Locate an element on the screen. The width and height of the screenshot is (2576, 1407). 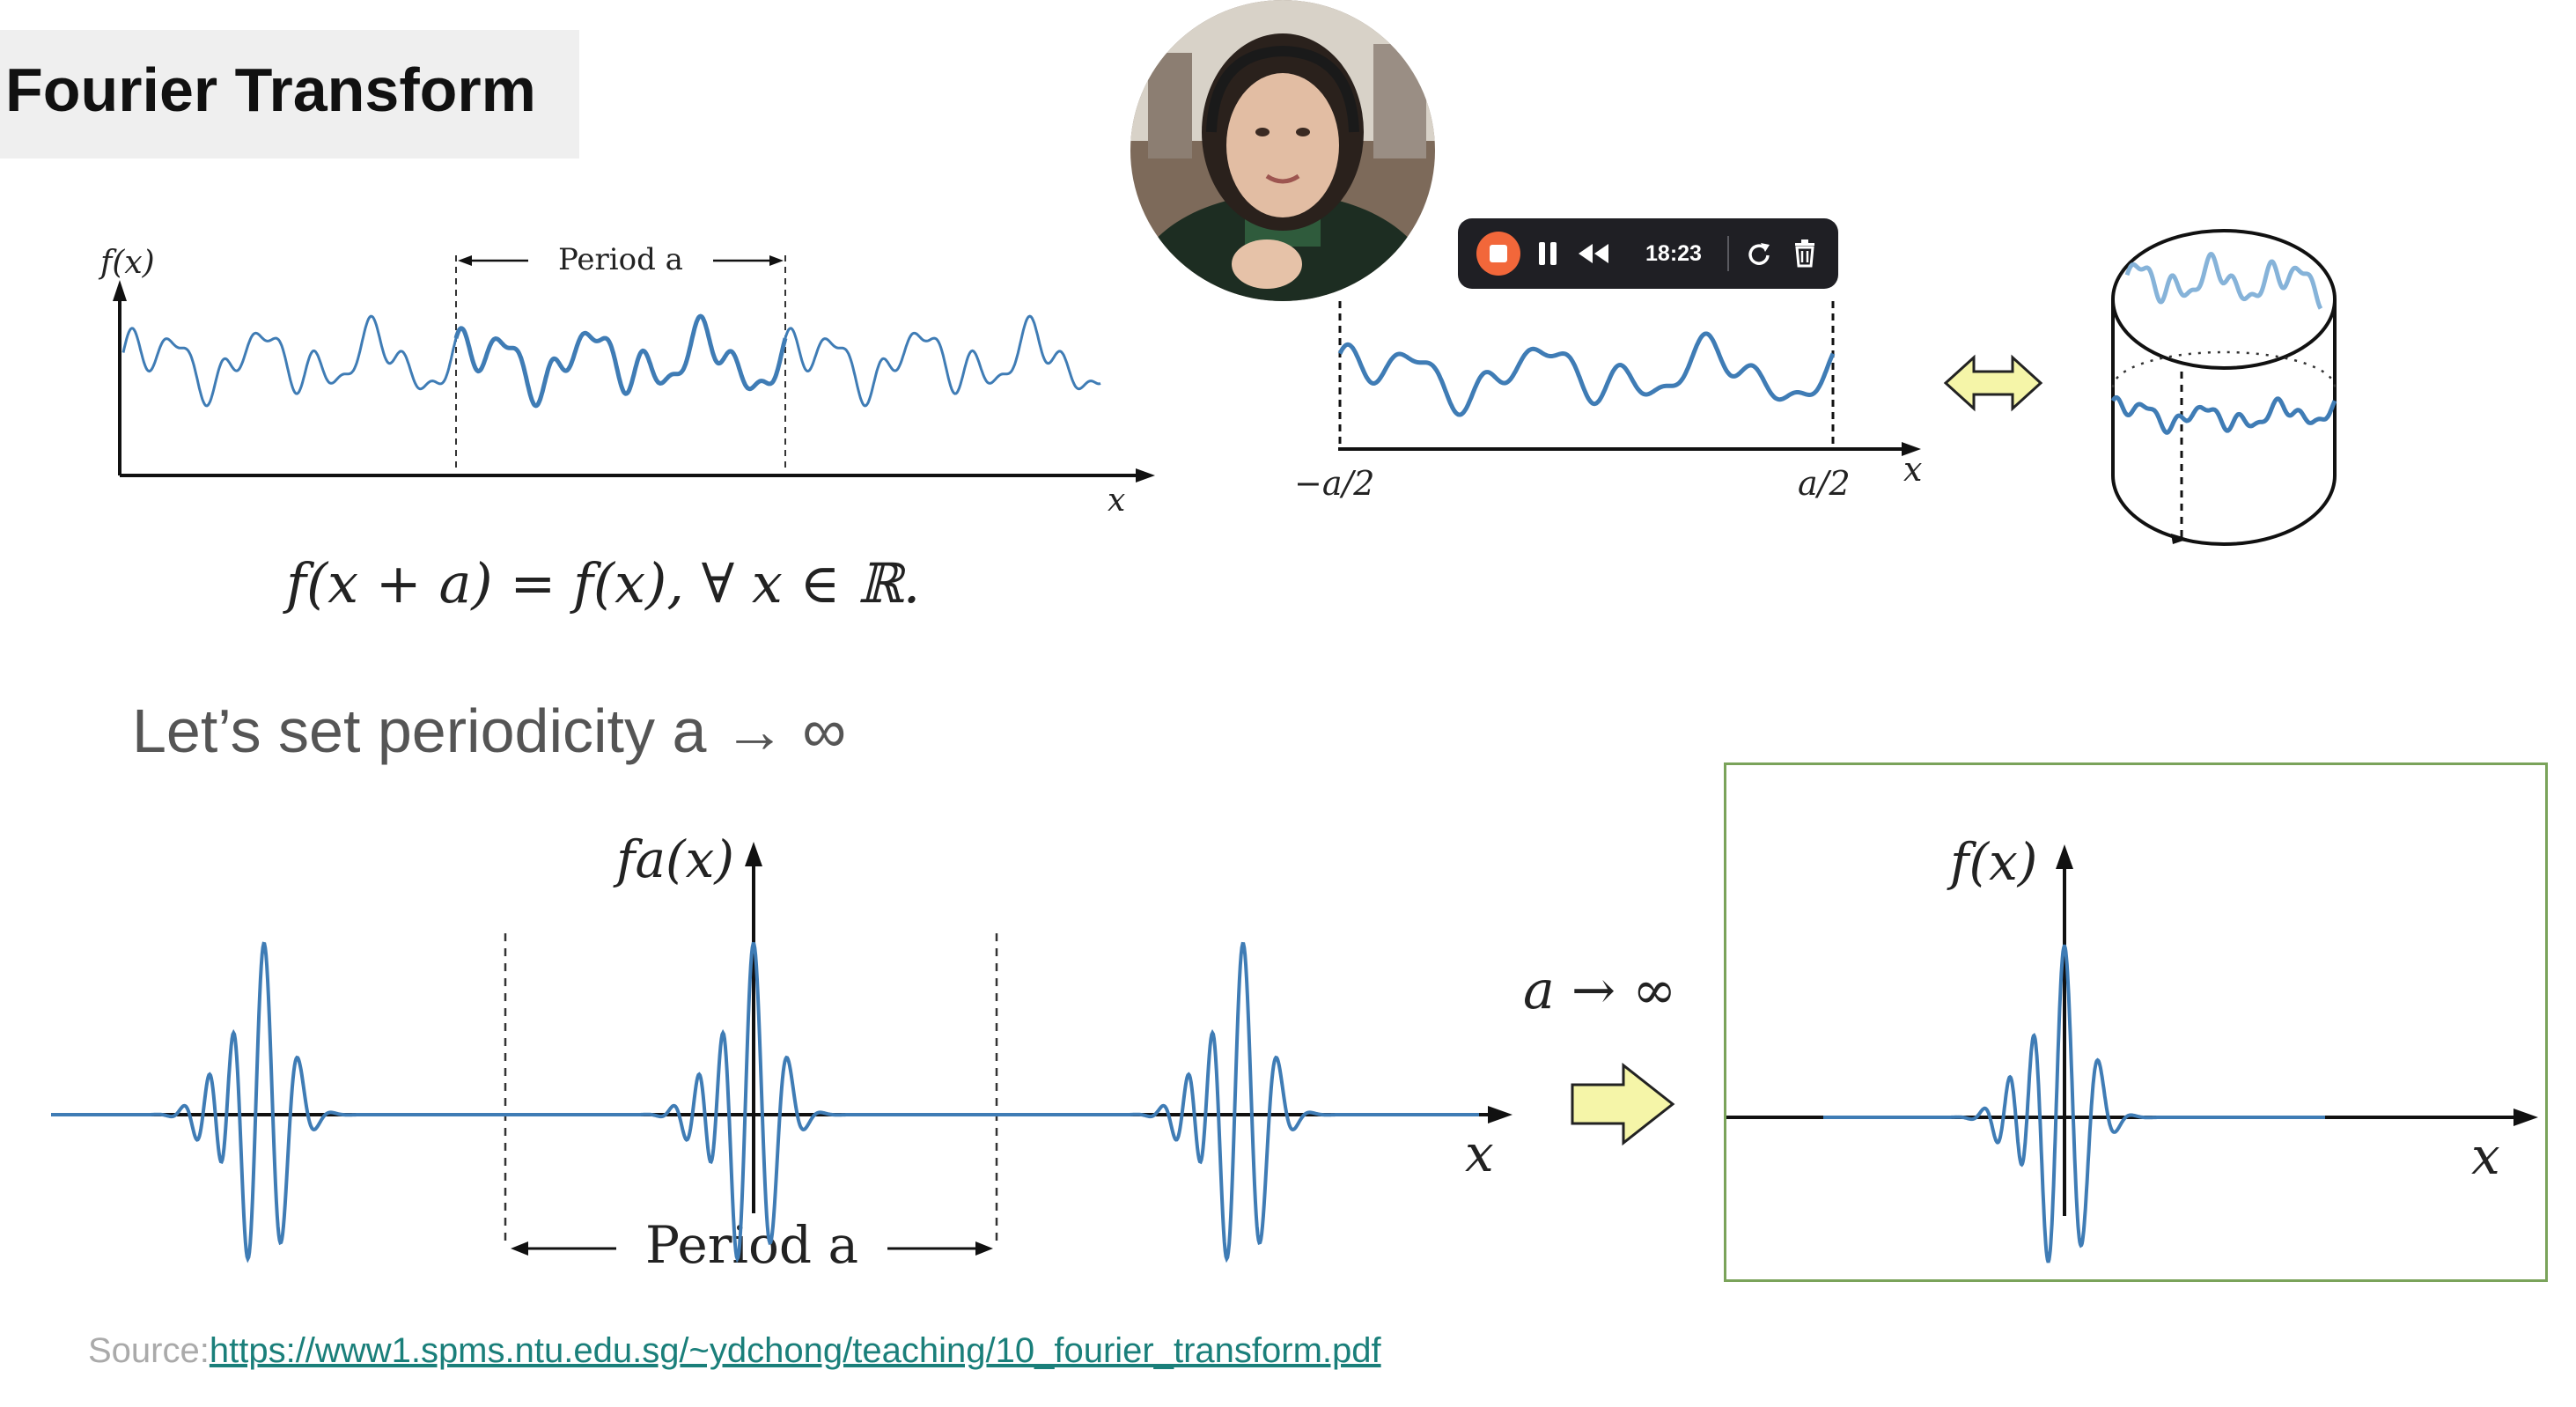
bottom-left-y-axis-arrow is located at coordinates (754, 854).